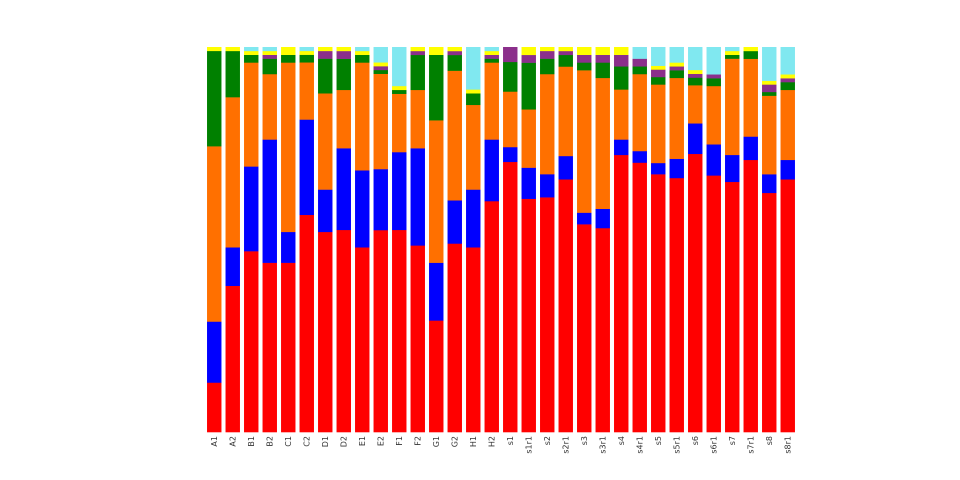  I want to click on x-tick-label: F1, so click(399, 441).